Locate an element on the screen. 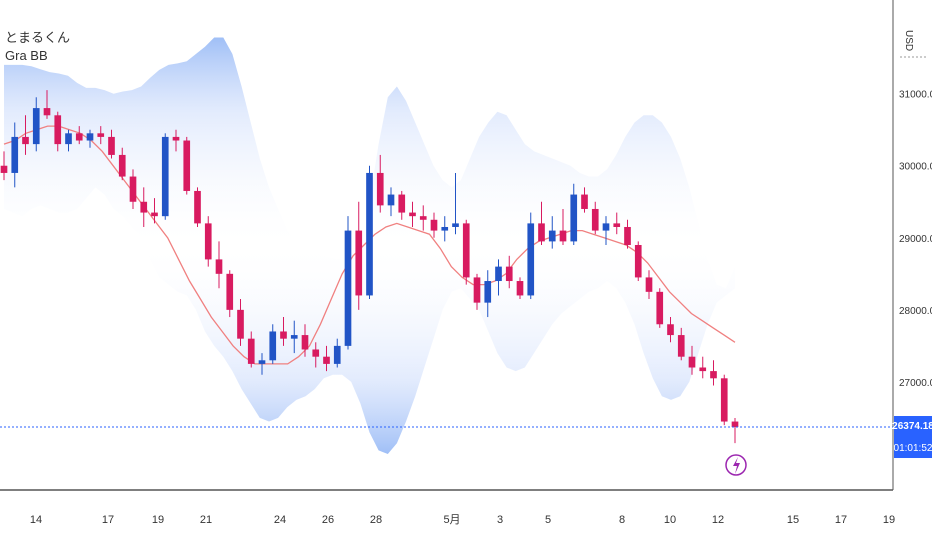 The image size is (932, 550). y-tick-label: 29000.00 is located at coordinates (915, 239).